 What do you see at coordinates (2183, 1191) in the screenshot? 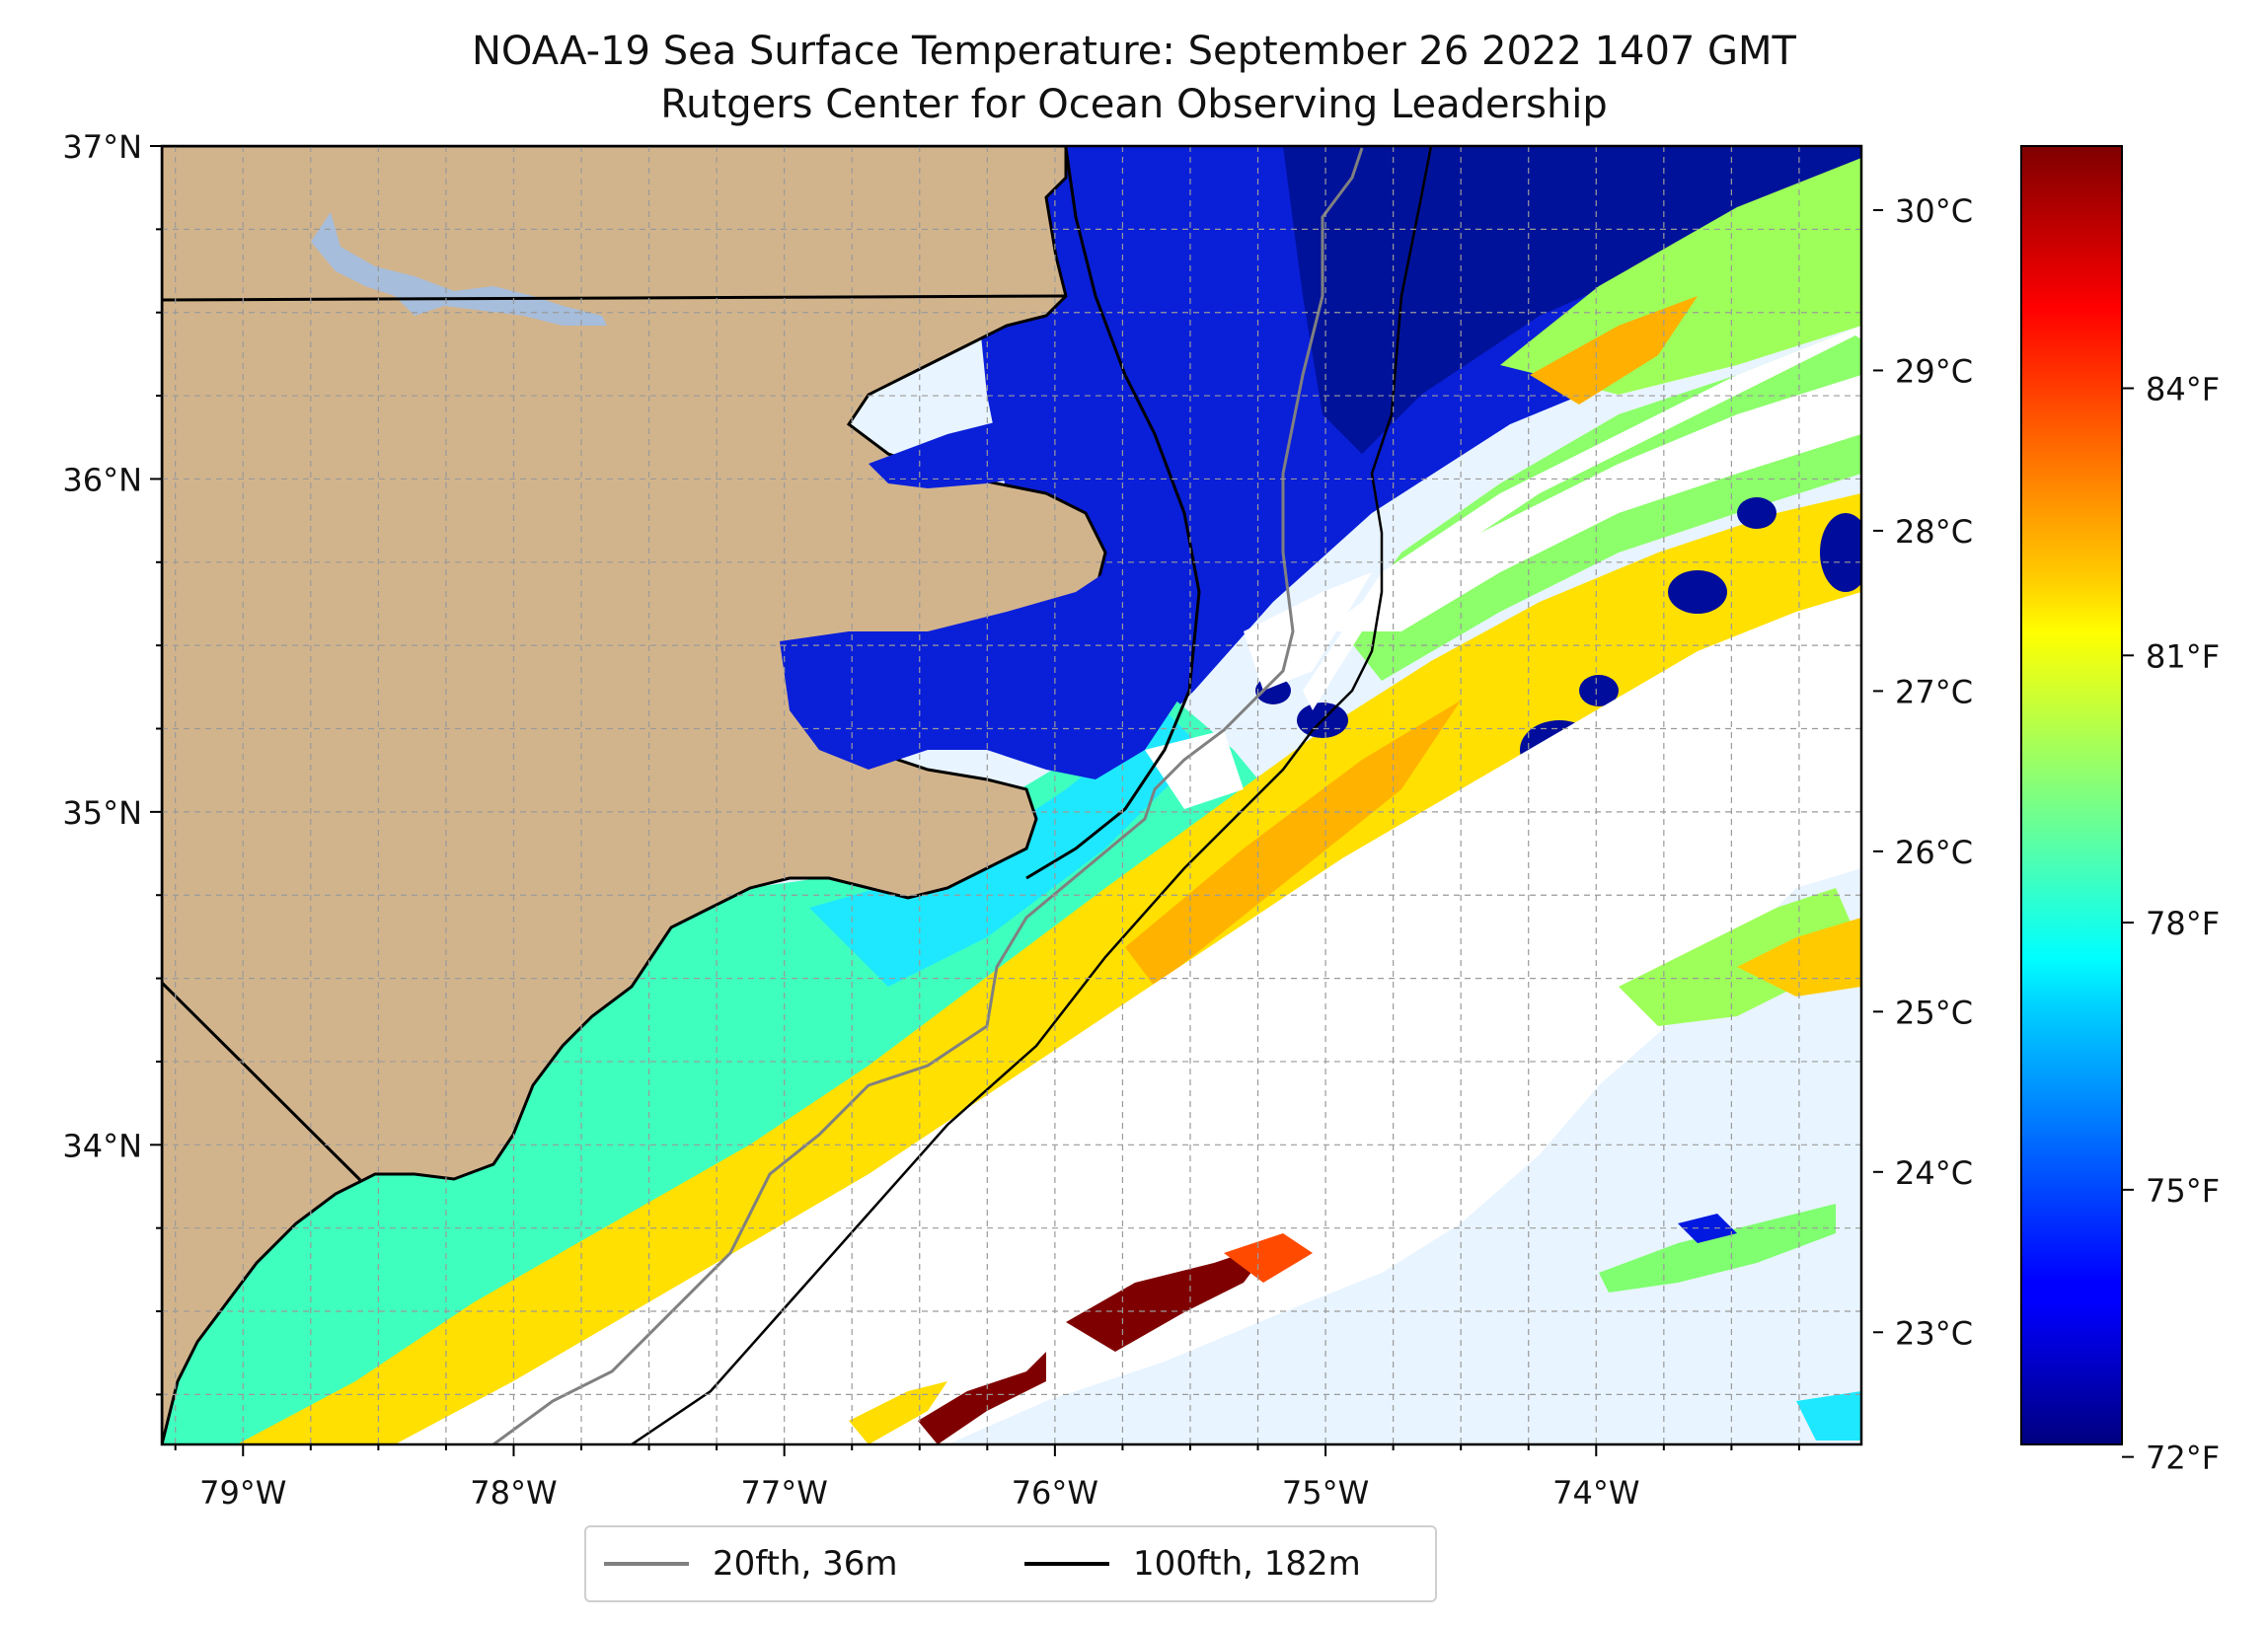
I see `fahrenheit-tick-label: 75°F` at bounding box center [2183, 1191].